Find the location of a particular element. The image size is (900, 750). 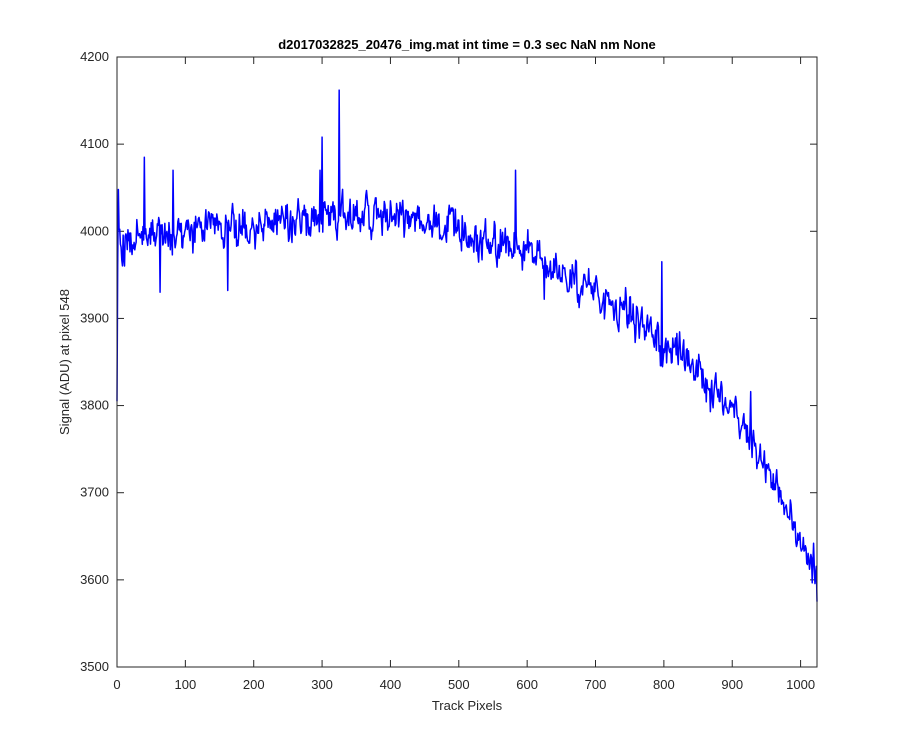

y-tick-label: 3500 is located at coordinates (94, 666).